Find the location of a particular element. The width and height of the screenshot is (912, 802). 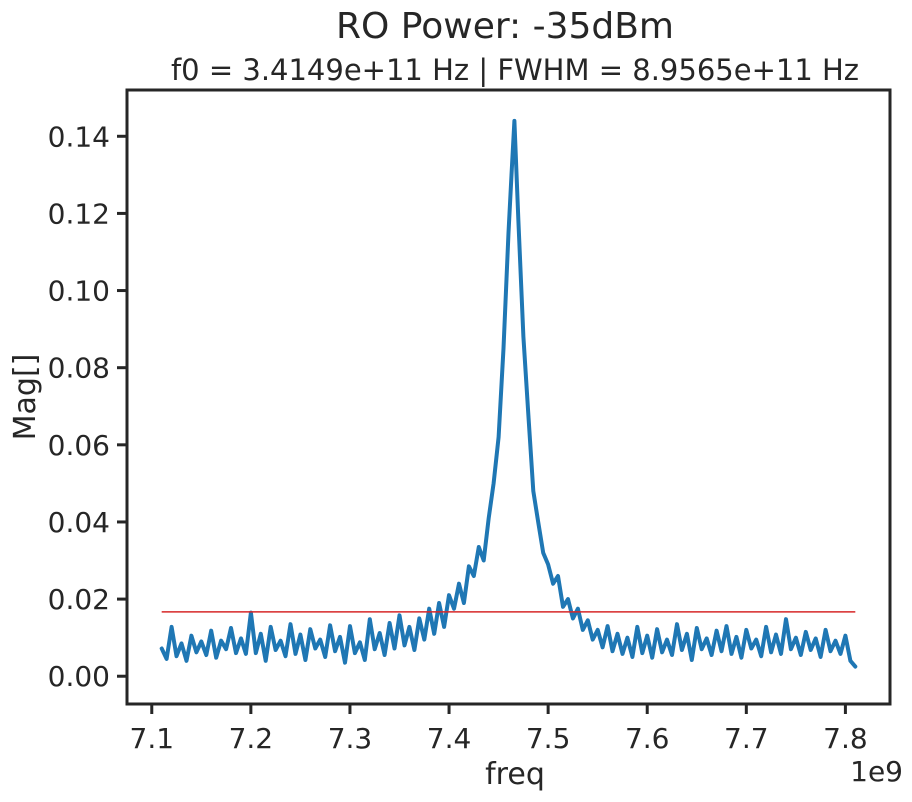

x-tick-label: 7.7 is located at coordinates (746, 738).